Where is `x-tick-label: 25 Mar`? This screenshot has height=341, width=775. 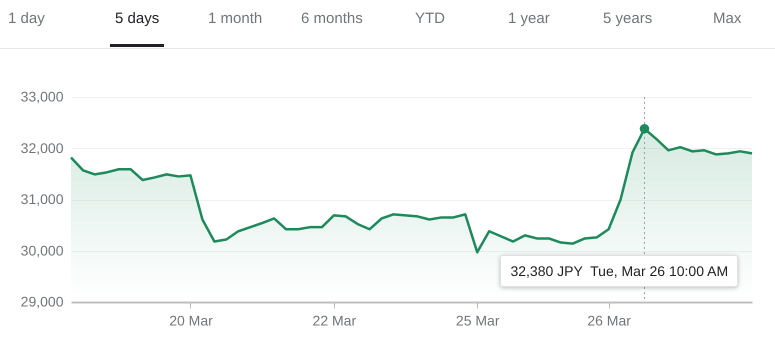 x-tick-label: 25 Mar is located at coordinates (478, 320).